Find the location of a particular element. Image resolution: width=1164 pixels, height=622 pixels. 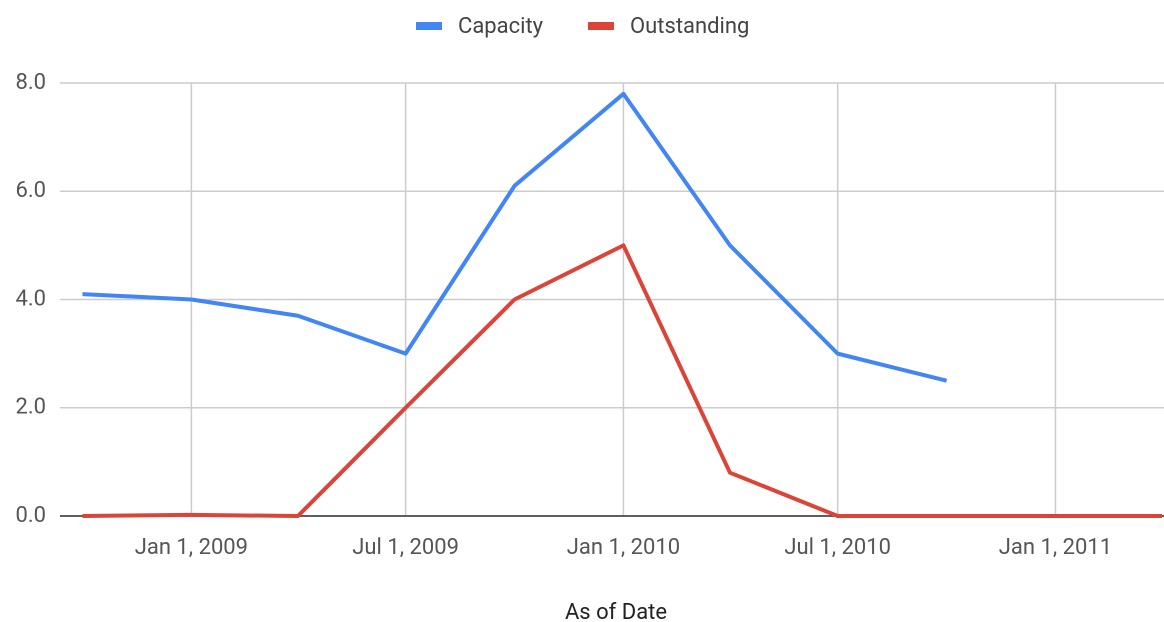

y-tick-label: 2.0 is located at coordinates (30, 407).